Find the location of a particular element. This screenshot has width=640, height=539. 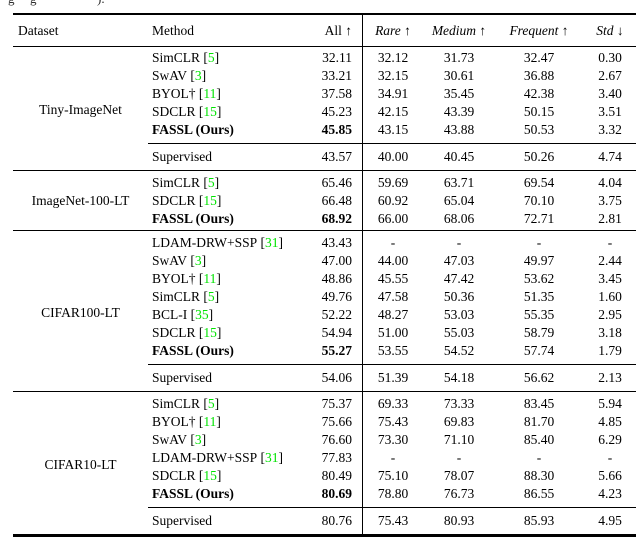

frequent-value: 72.71 is located at coordinates (539, 218).